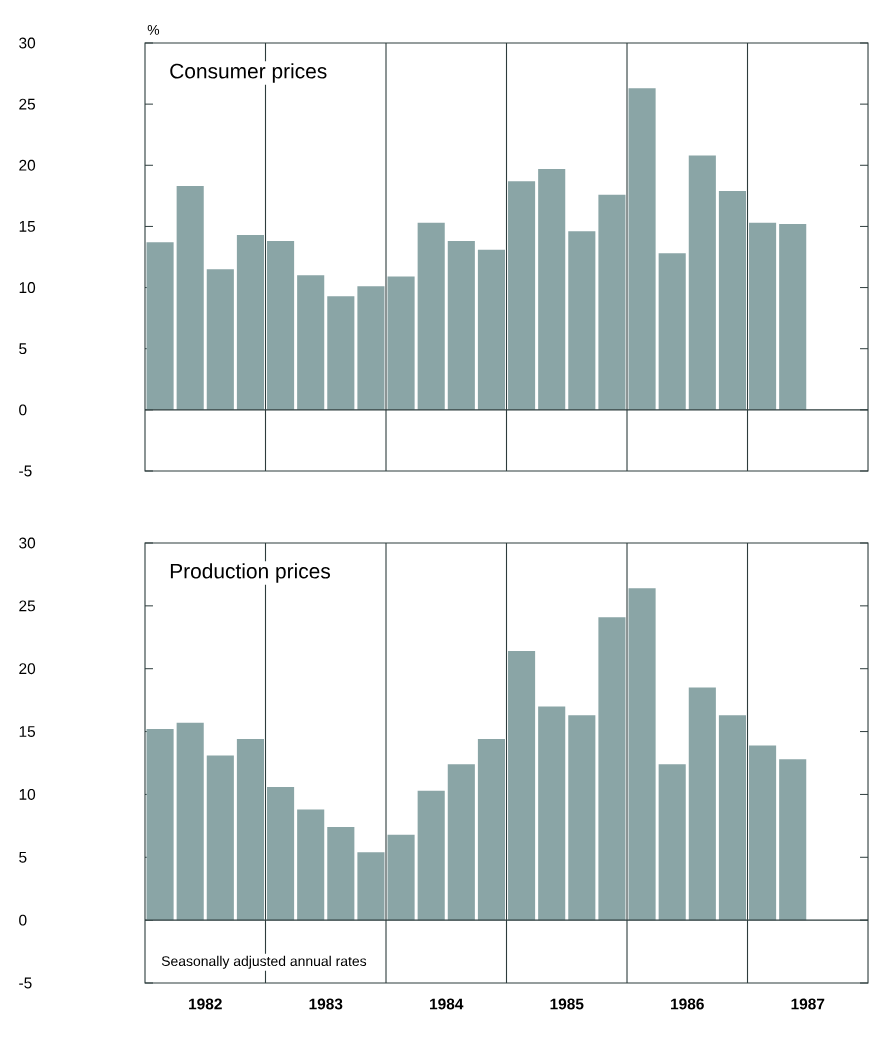  What do you see at coordinates (326, 1004) in the screenshot?
I see `x-tick-label: 1983` at bounding box center [326, 1004].